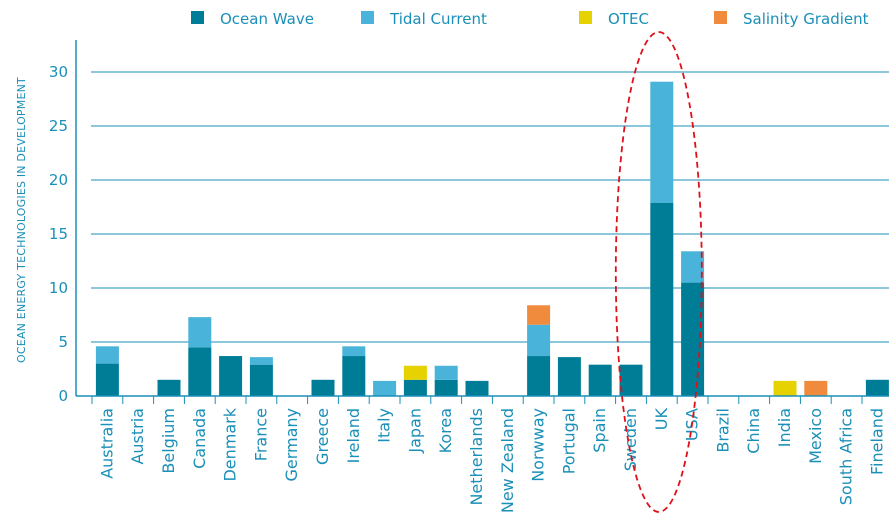 This screenshot has width=889, height=531. I want to click on legend-label-3: Salinity Gradient, so click(806, 19).